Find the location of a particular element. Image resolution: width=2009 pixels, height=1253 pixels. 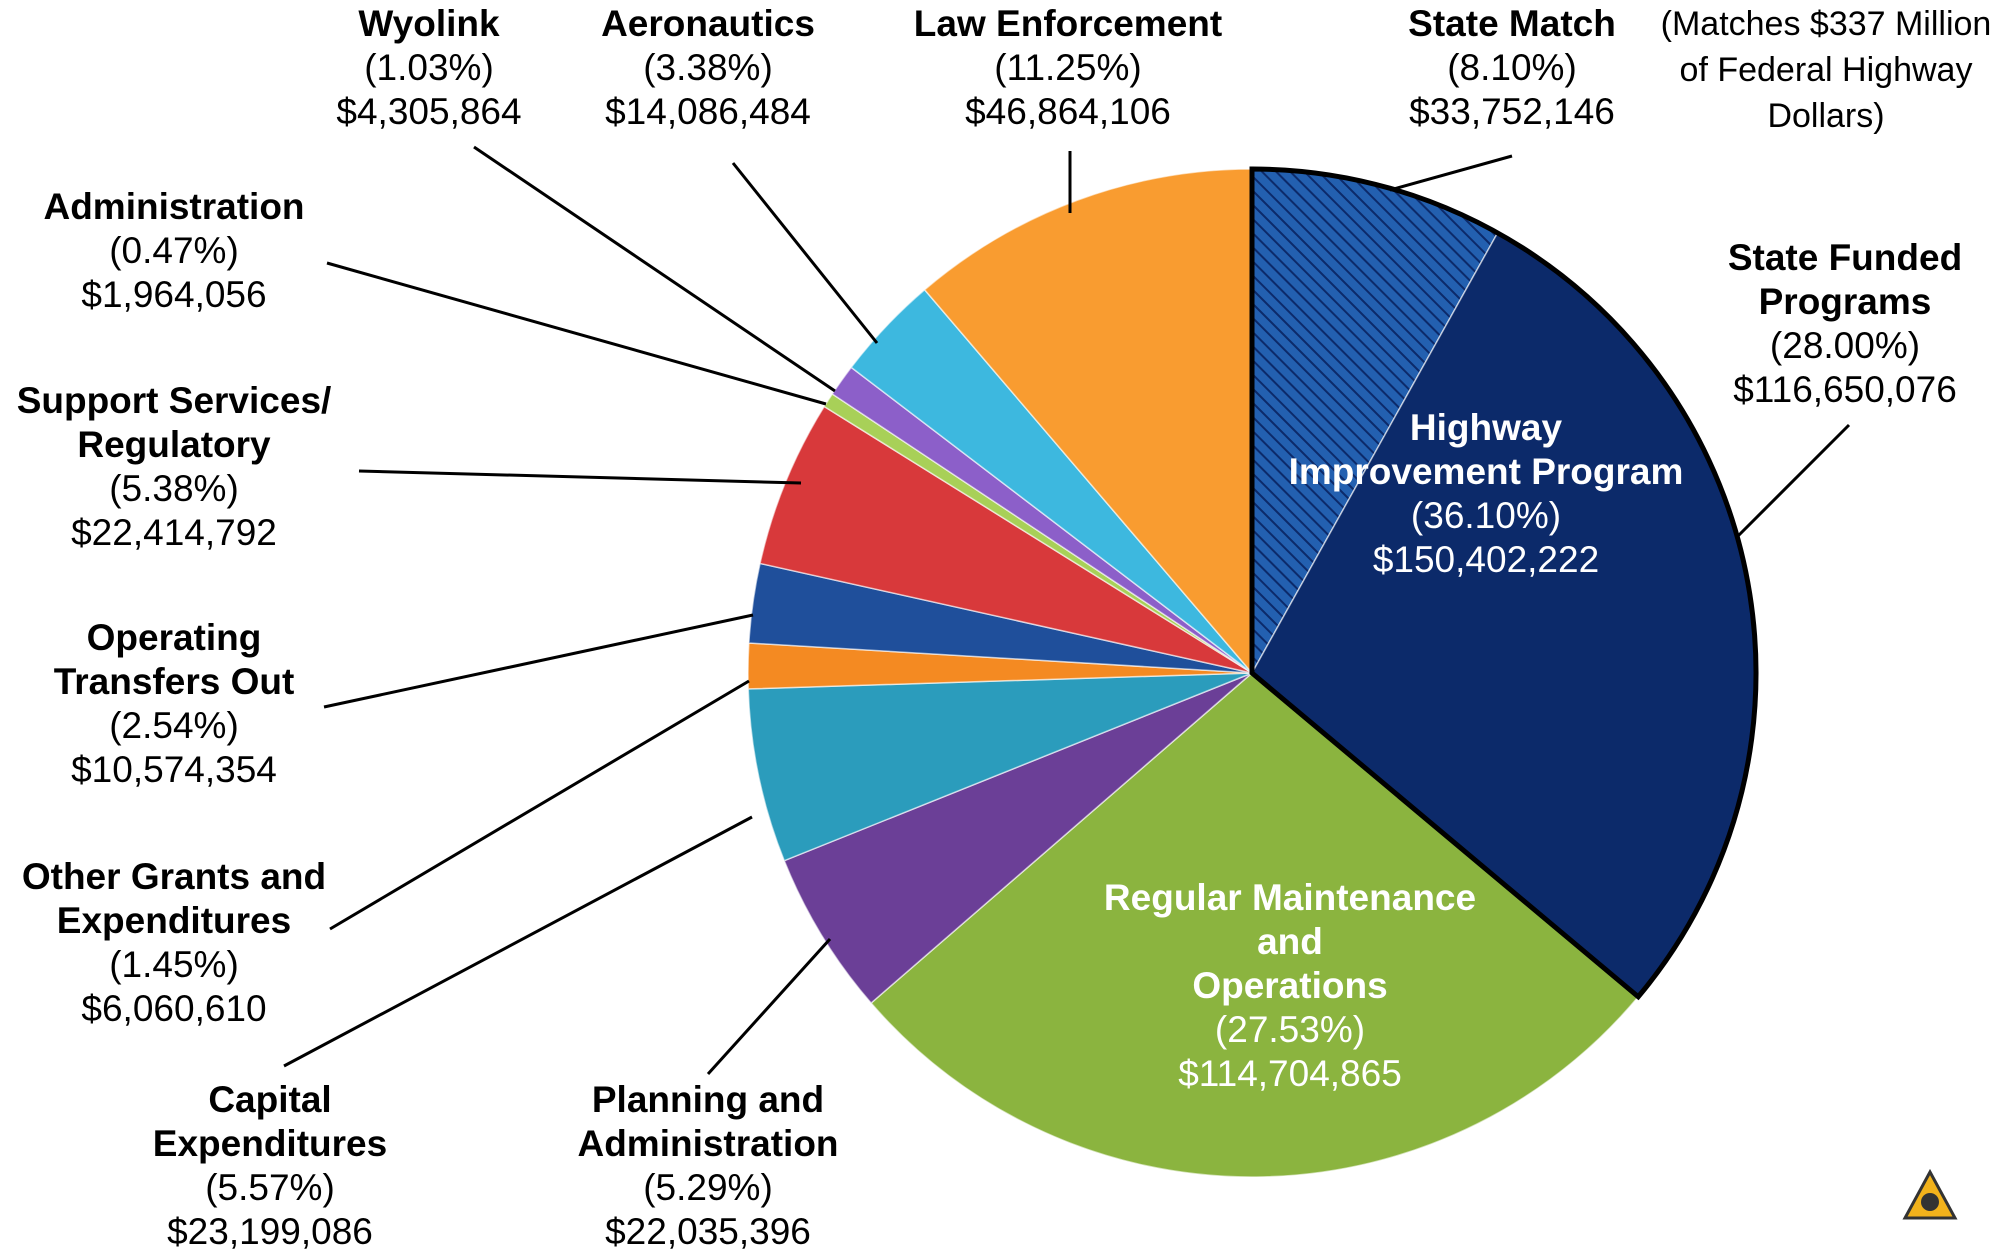

annotation: of Federal Highway is located at coordinates (1826, 70).